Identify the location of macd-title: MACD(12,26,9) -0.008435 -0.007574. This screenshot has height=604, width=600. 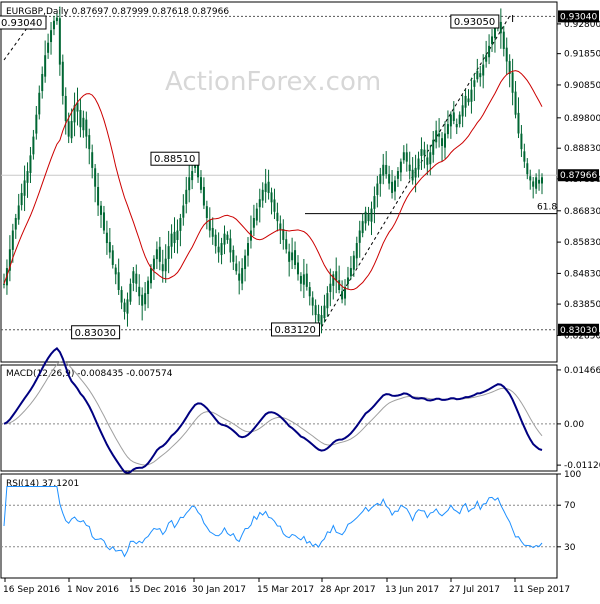
(89, 374).